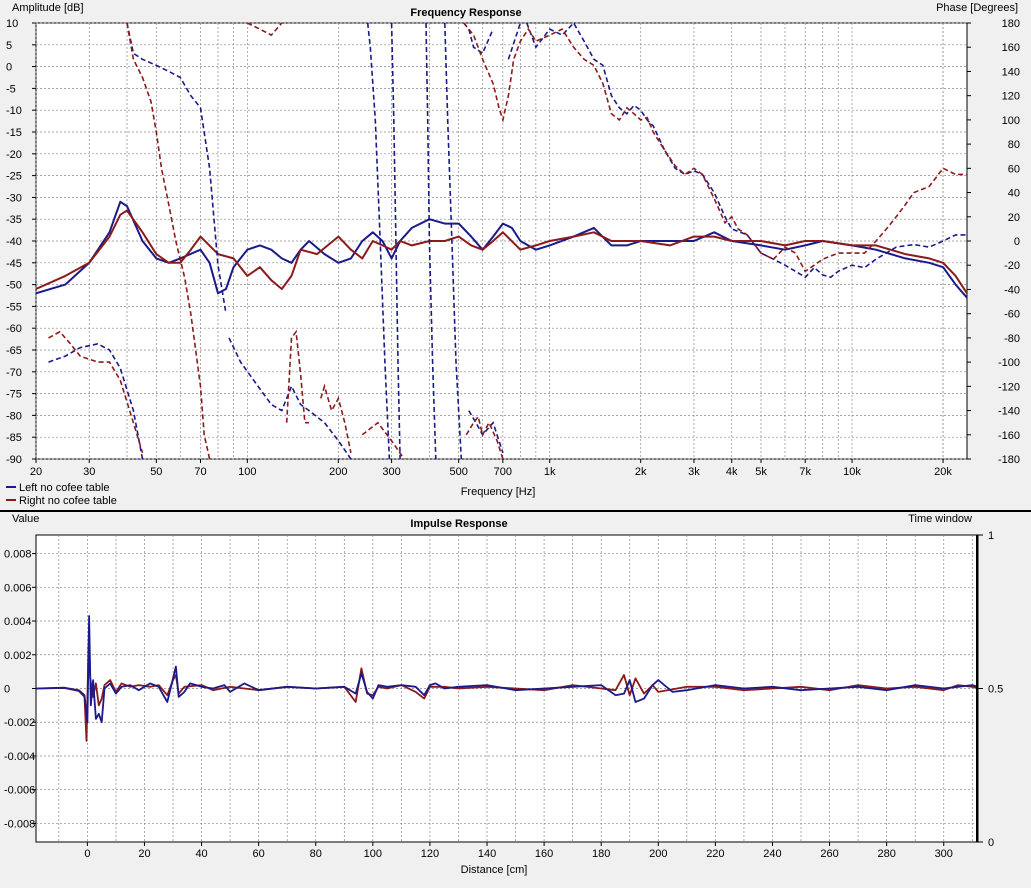 The height and width of the screenshot is (888, 1031). What do you see at coordinates (1009, 412) in the screenshot?
I see `y2-tick-label: -140` at bounding box center [1009, 412].